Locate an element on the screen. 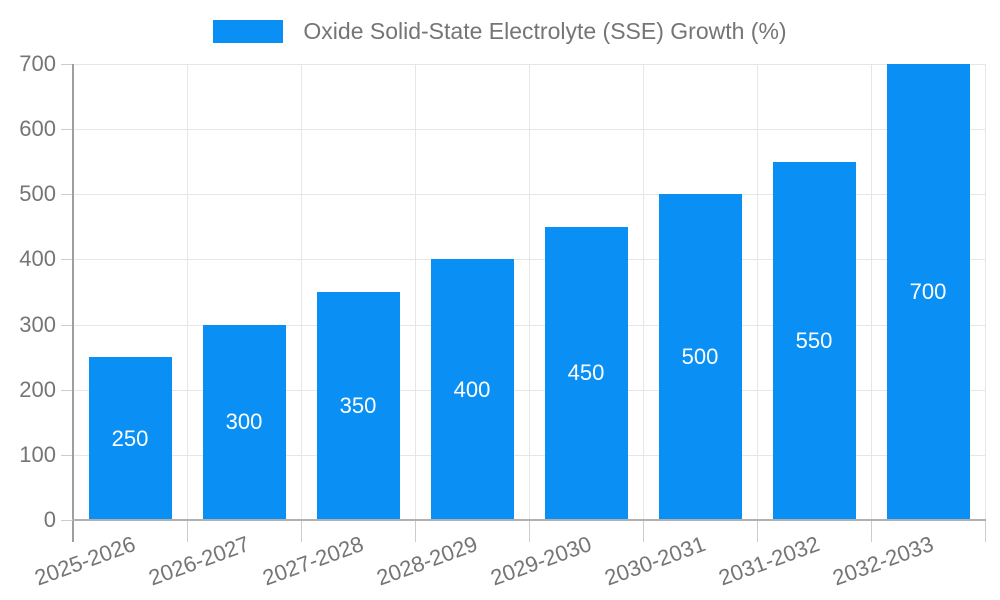 The height and width of the screenshot is (600, 1000). y-axis-tick-label: 500 is located at coordinates (37, 194).